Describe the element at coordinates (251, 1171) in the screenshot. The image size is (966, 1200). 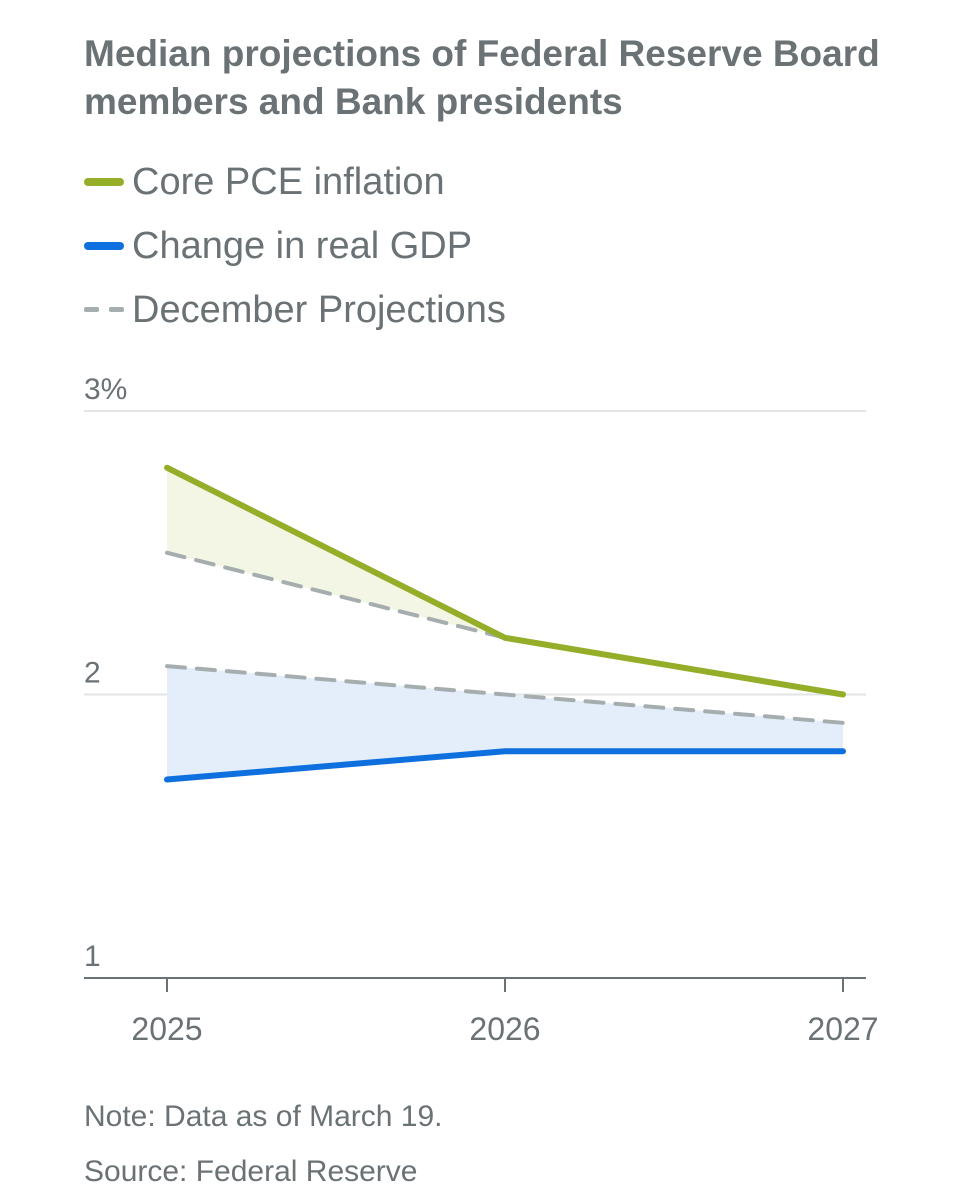
I see `chart-source: Source: Federal Reserve` at that location.